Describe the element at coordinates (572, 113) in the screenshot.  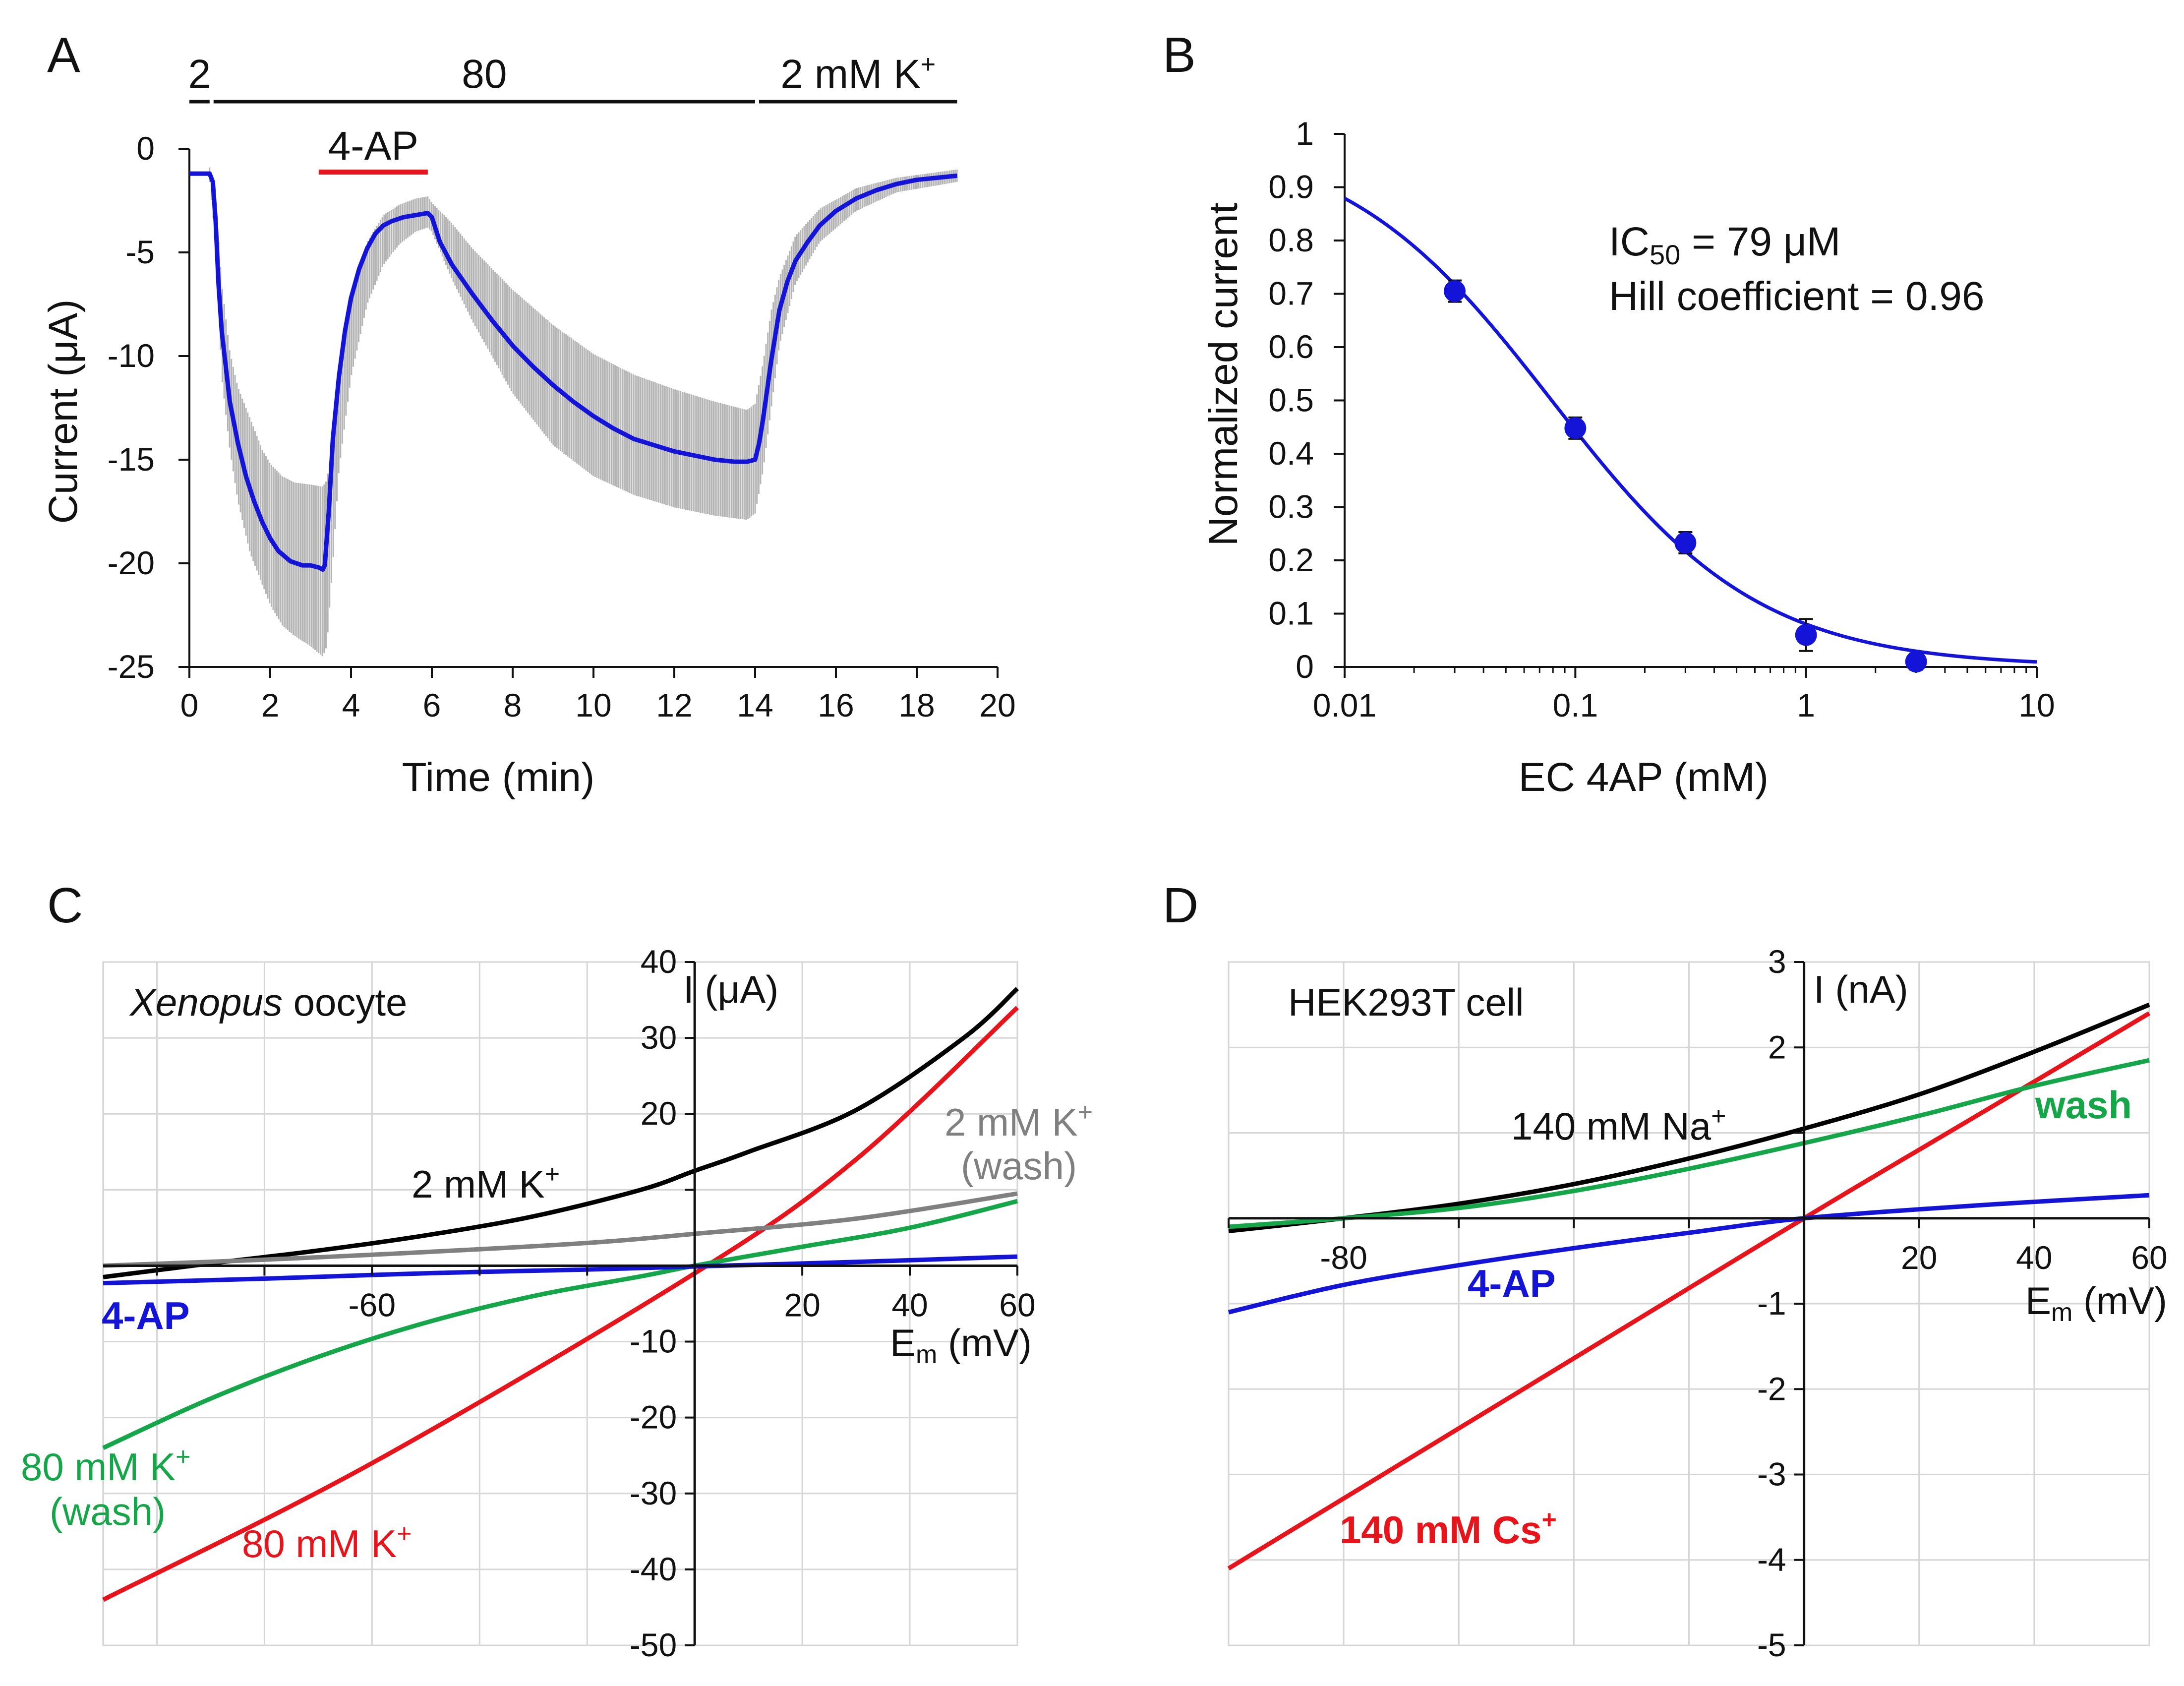
I see `panel-a-condition-bars: 2 80 2 mM K+ 4-AP` at that location.